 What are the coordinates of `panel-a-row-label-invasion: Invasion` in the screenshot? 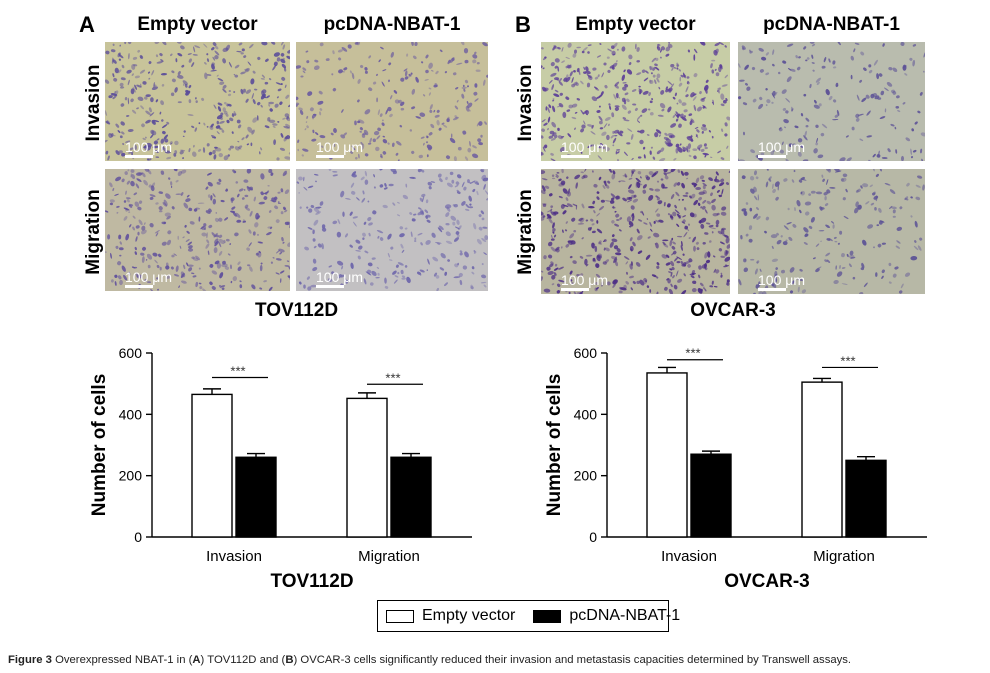 It's located at (93, 103).